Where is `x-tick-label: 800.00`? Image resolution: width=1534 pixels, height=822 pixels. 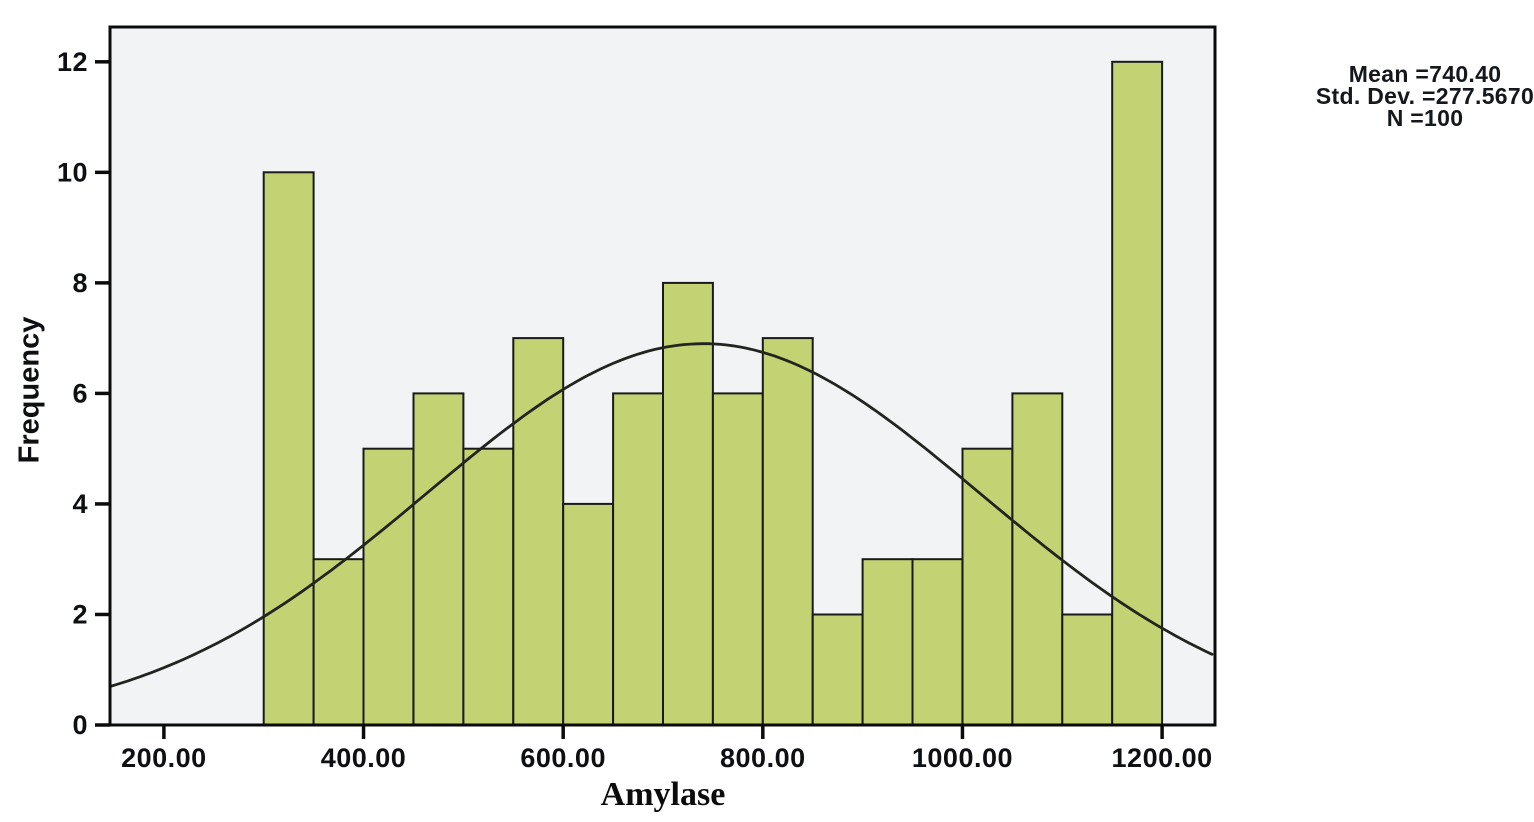 x-tick-label: 800.00 is located at coordinates (763, 758).